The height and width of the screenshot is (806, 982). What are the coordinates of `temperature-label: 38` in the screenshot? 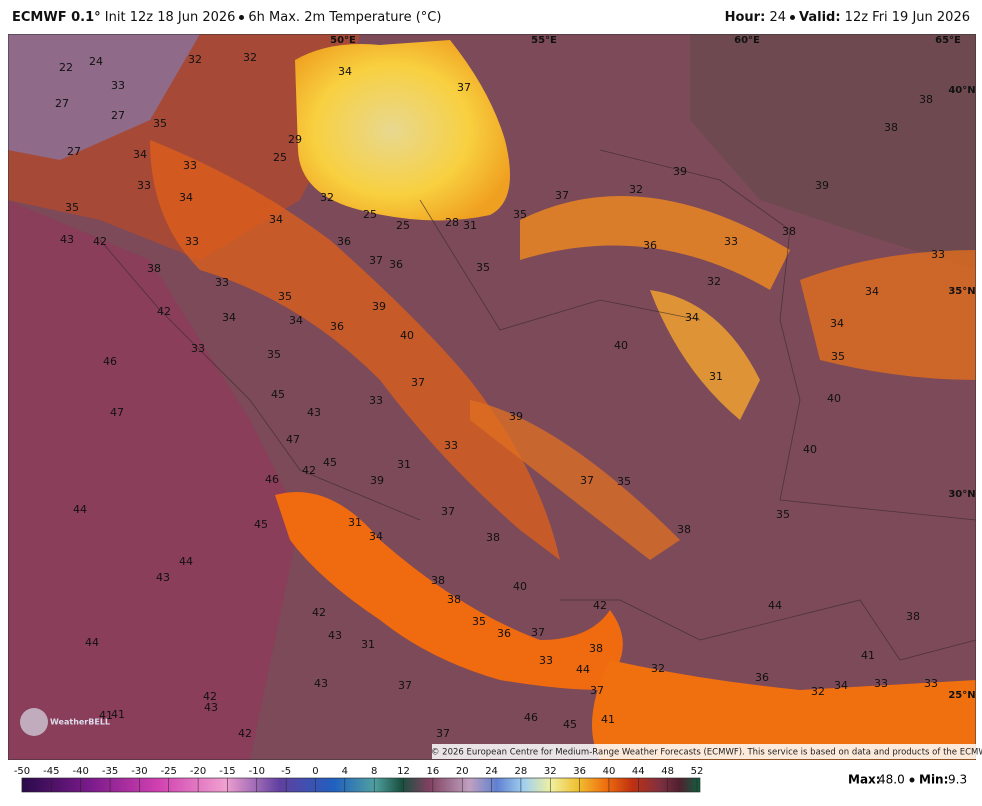 It's located at (454, 599).